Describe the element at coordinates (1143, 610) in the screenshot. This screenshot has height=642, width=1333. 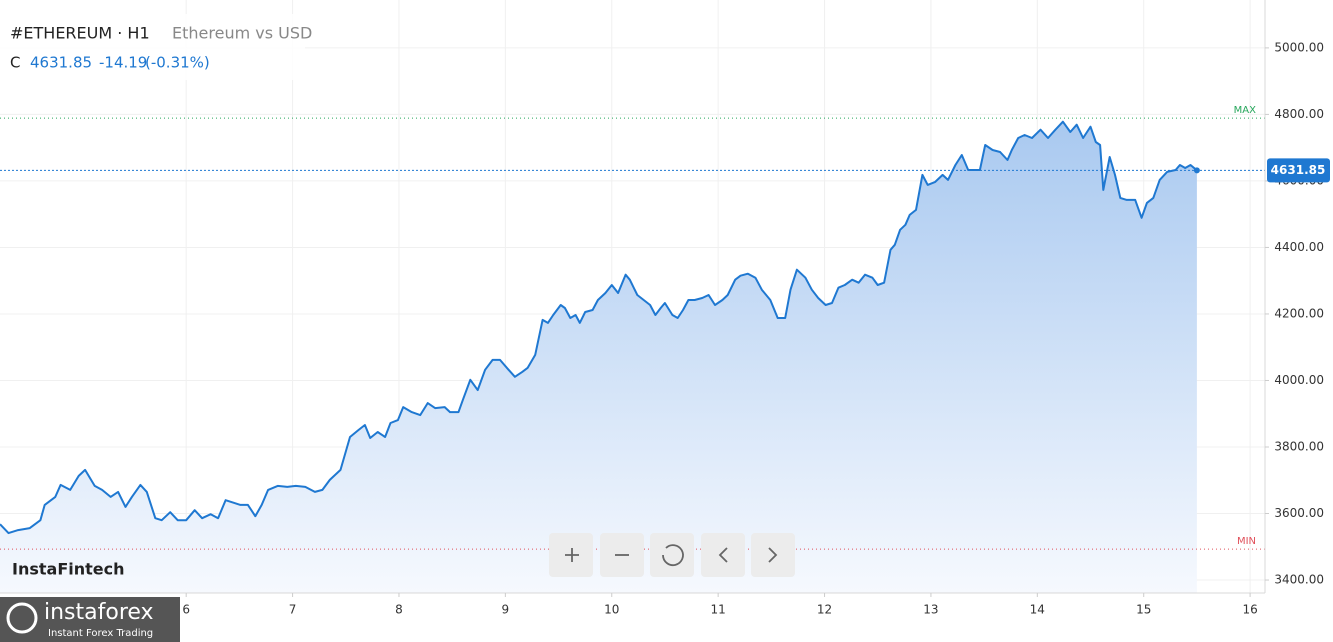
I see `x-tick-label: 15` at that location.